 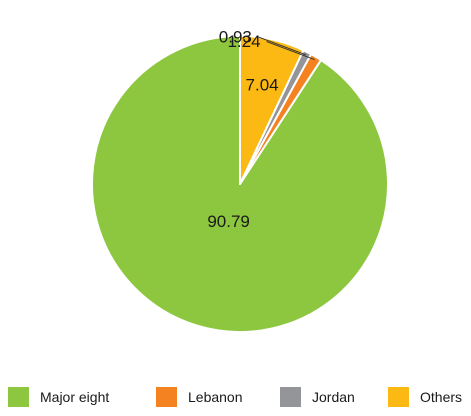 I want to click on legend-label-lebanon: Lebanon, so click(x=215, y=397).